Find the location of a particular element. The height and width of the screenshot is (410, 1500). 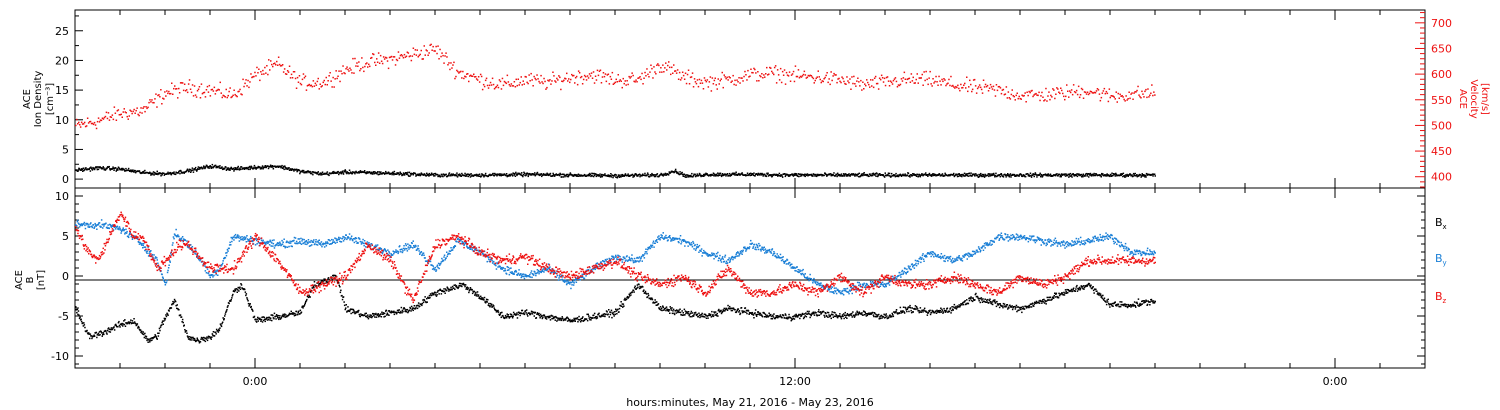

velocity-tick-label: 650 is located at coordinates (1441, 48).